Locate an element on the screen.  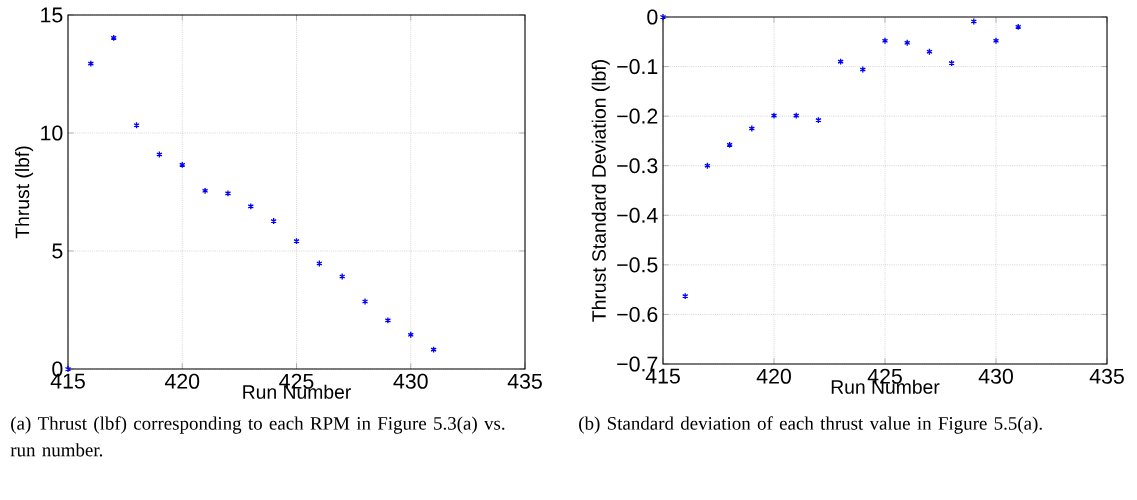
y-tick-label: 10 is located at coordinates (52, 133).